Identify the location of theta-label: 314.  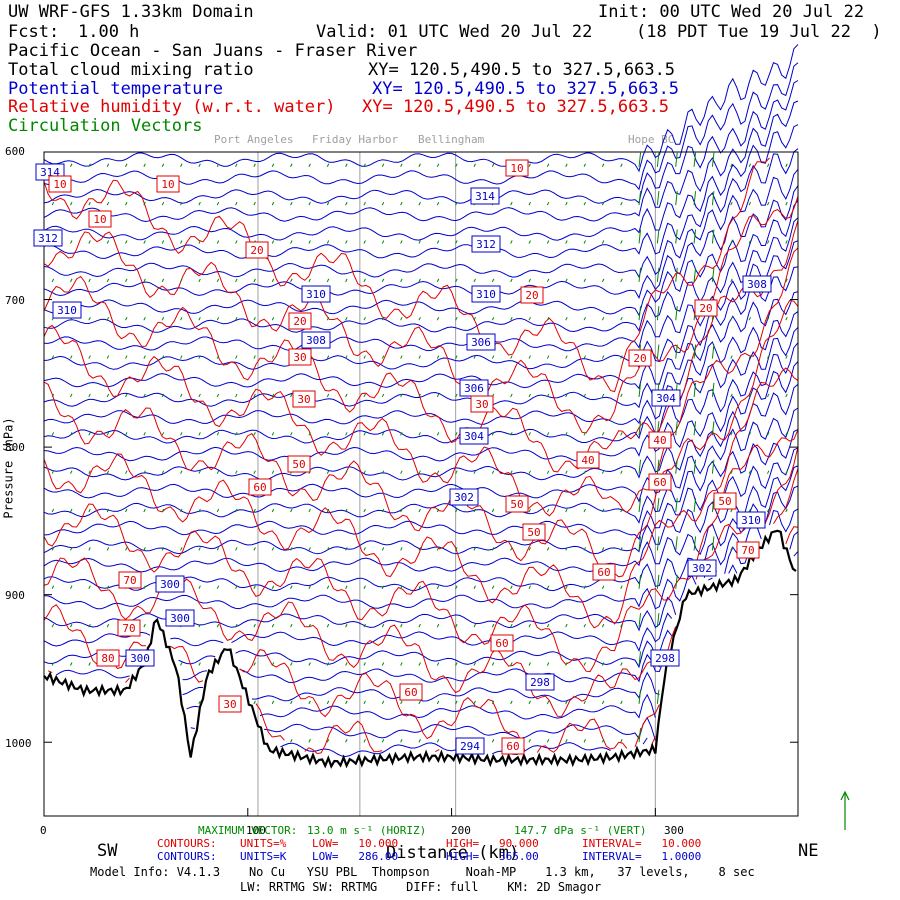
(485, 196).